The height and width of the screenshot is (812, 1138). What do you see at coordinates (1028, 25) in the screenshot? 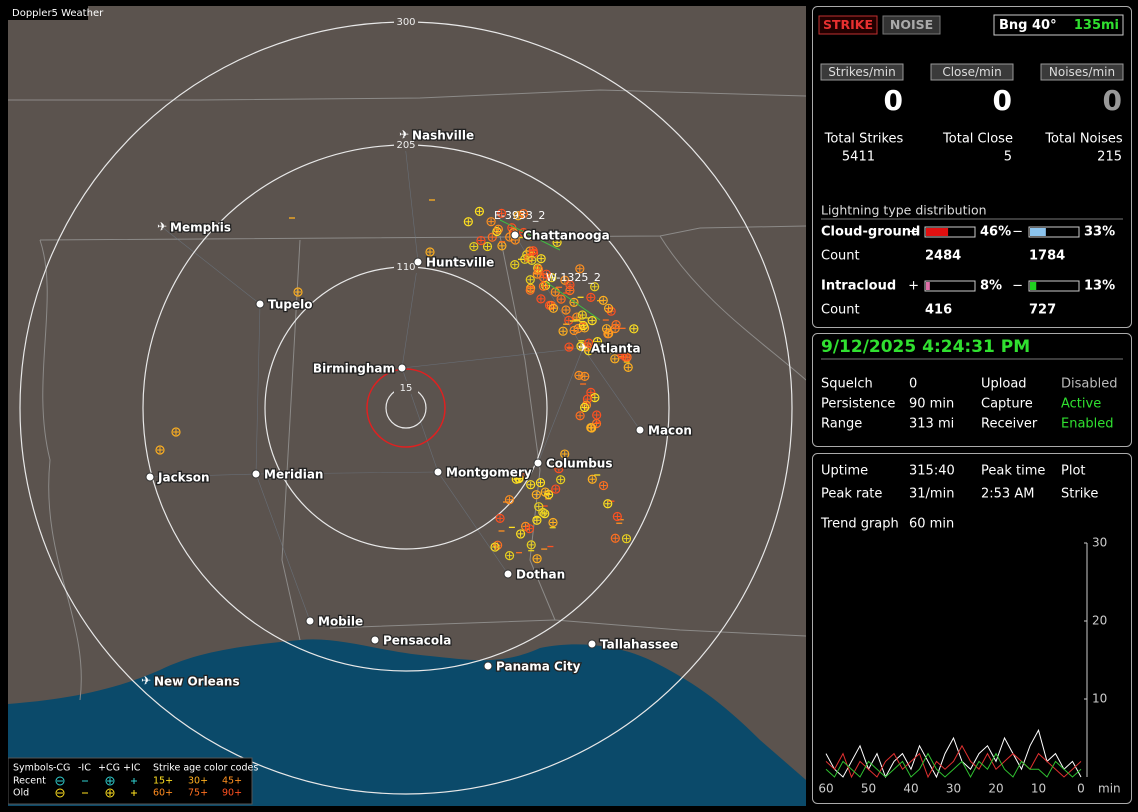
I see `bearing: Bng 40°` at bounding box center [1028, 25].